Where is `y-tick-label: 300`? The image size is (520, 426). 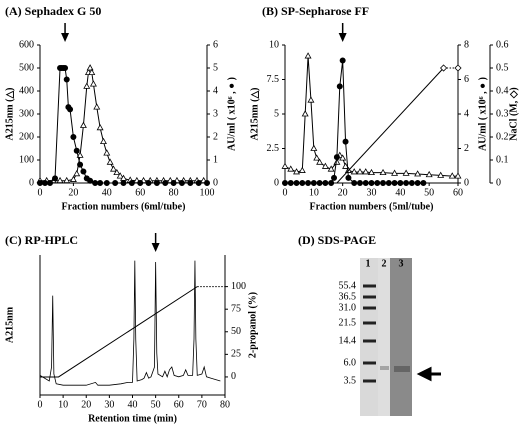 y-tick-label: 300 is located at coordinates (26, 113).